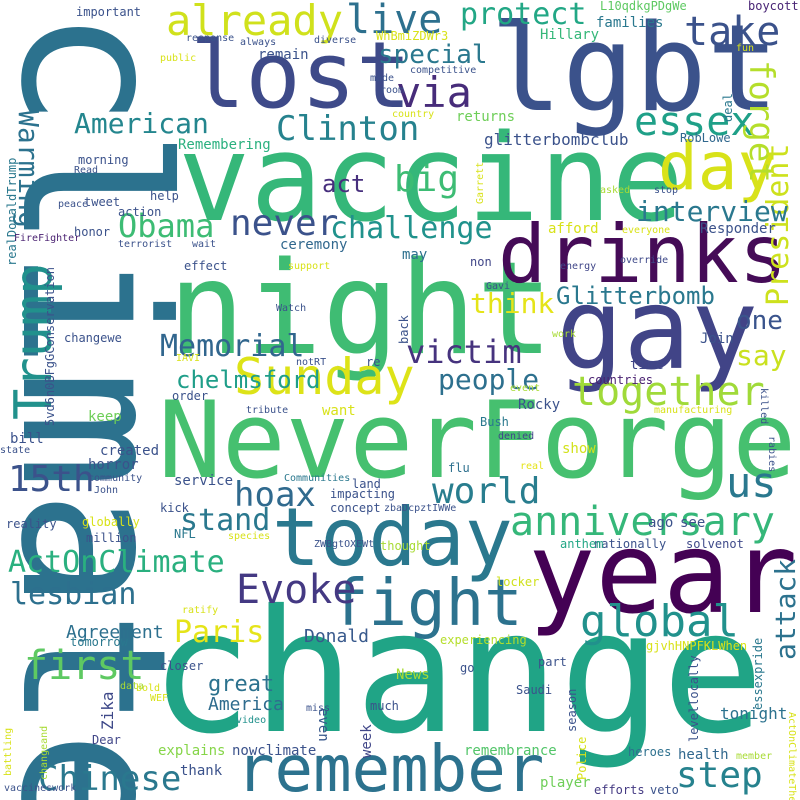 The image size is (800, 800). I want to click on word-event: event, so click(525, 388).